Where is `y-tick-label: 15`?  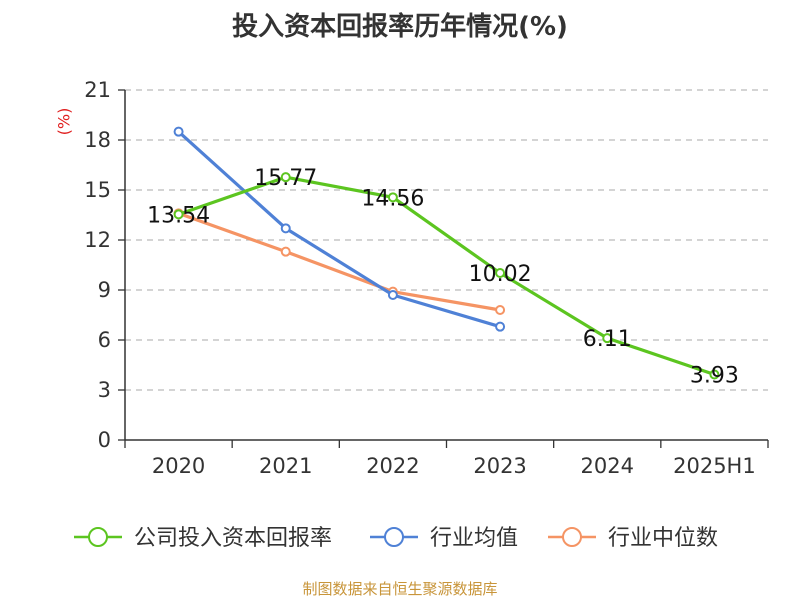 y-tick-label: 15 is located at coordinates (97, 190).